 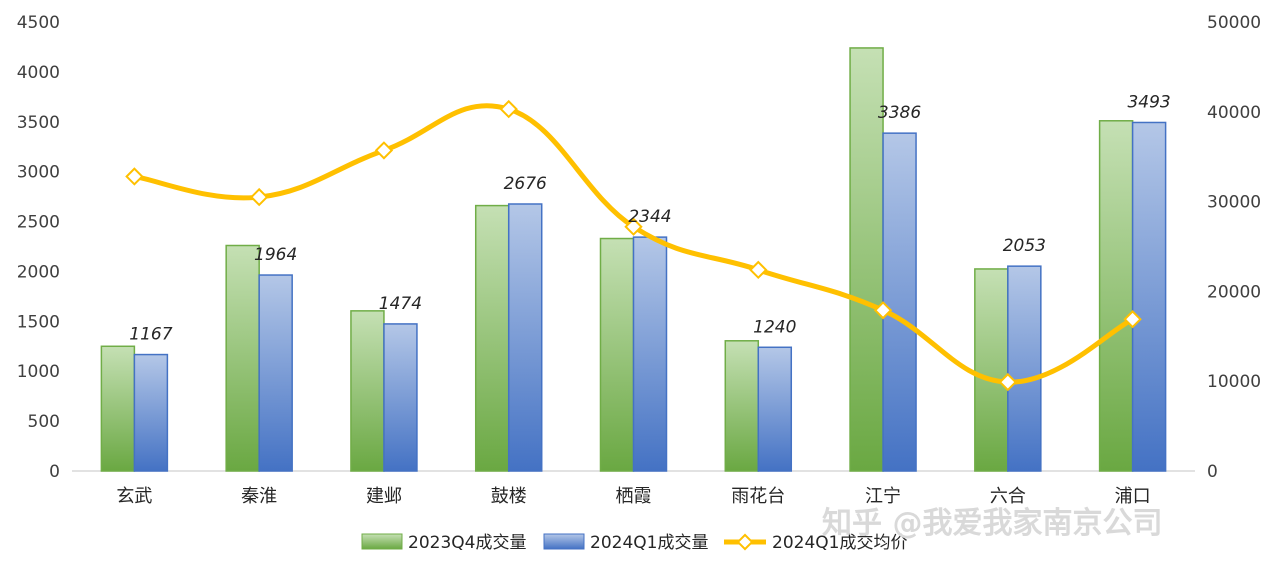 What do you see at coordinates (649, 543) in the screenshot?
I see `legend-label: 2024Q1成交量` at bounding box center [649, 543].